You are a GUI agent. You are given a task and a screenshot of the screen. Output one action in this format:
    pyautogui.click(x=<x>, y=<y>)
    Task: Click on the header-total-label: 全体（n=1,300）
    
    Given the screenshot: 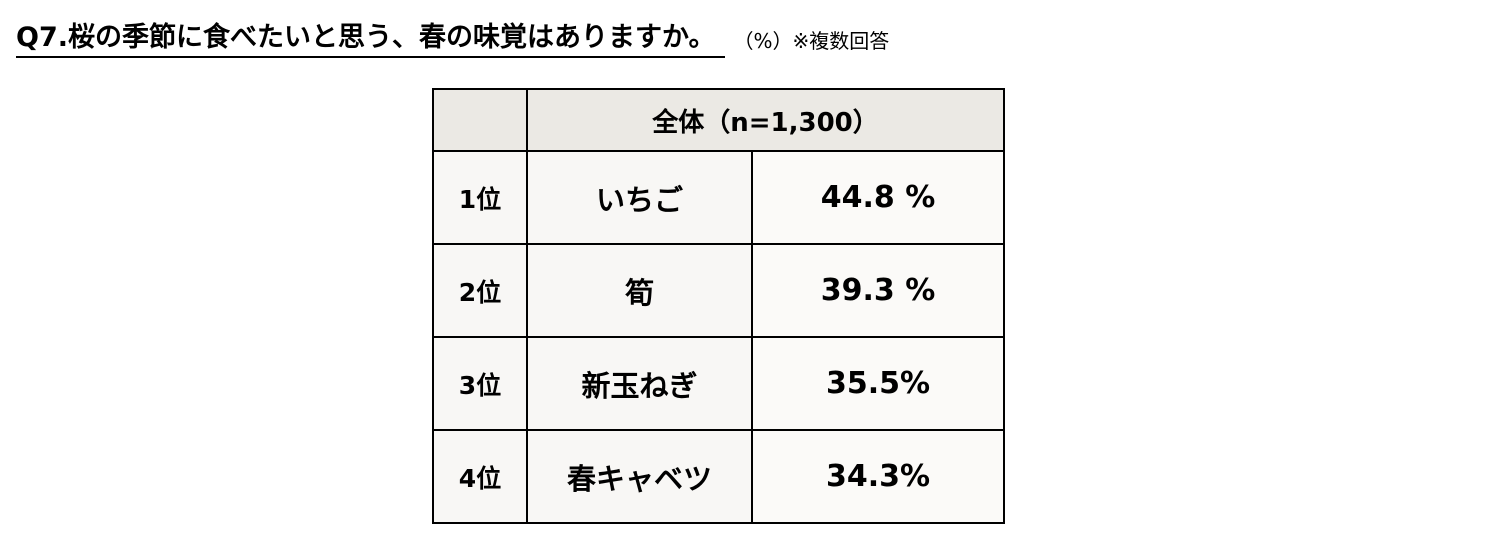 What is the action you would take?
    pyautogui.click(x=765, y=122)
    